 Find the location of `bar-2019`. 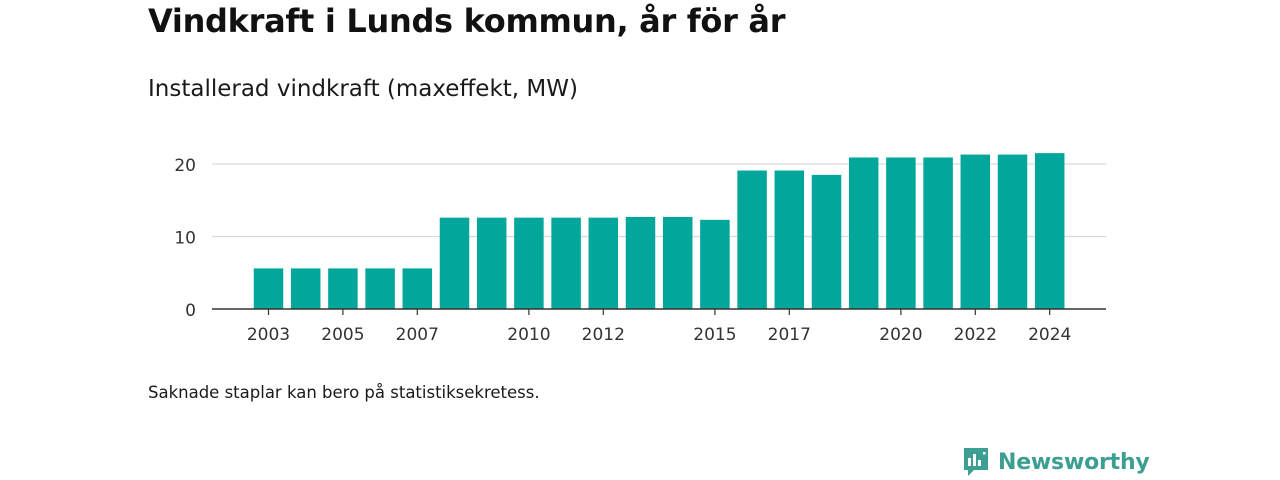

bar-2019 is located at coordinates (863, 233).